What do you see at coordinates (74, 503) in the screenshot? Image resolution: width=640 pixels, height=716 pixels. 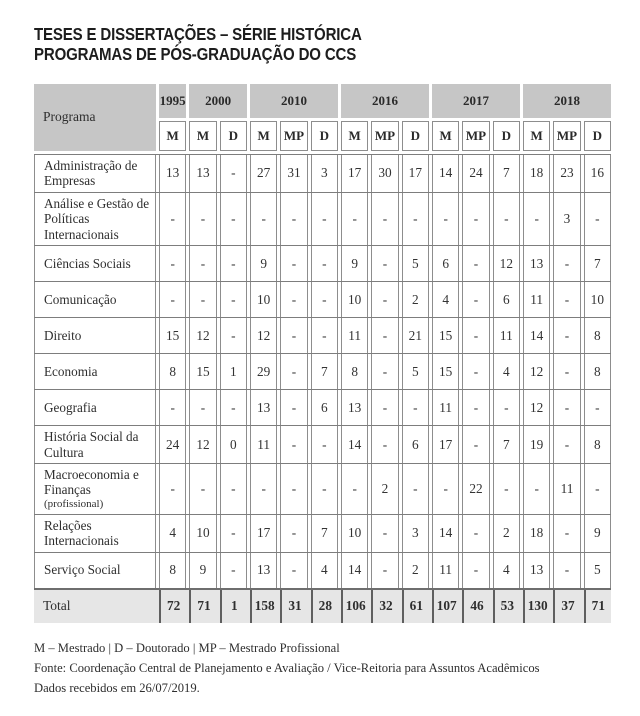 I see `program-note: (profissional)` at bounding box center [74, 503].